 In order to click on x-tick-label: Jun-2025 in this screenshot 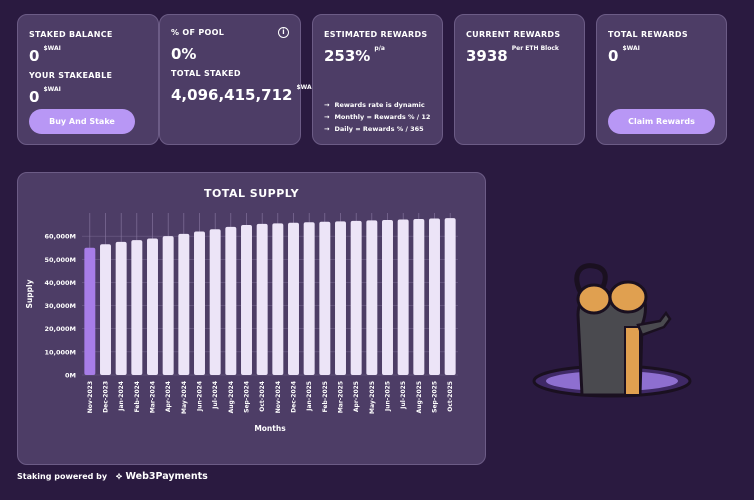, I will do `click(388, 396)`.